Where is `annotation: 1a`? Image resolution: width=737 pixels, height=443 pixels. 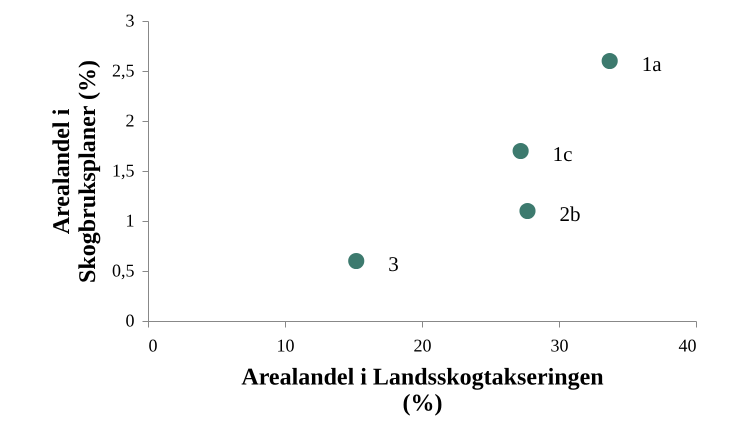 annotation: 1a is located at coordinates (652, 64).